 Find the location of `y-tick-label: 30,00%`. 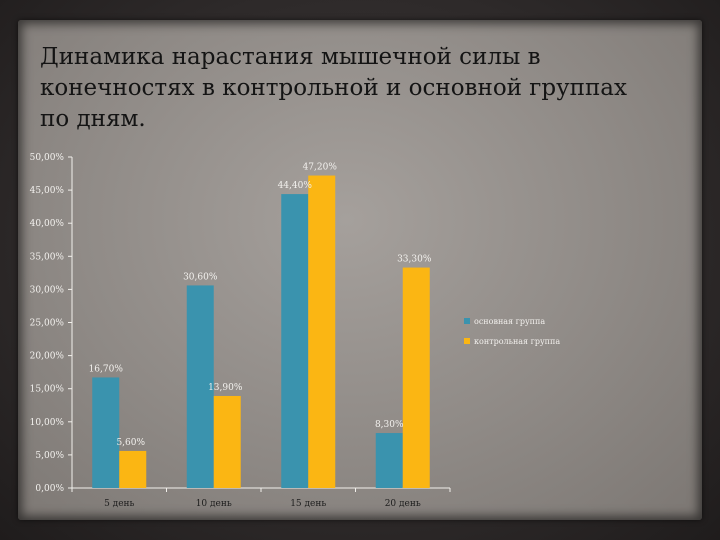

y-tick-label: 30,00% is located at coordinates (47, 290).